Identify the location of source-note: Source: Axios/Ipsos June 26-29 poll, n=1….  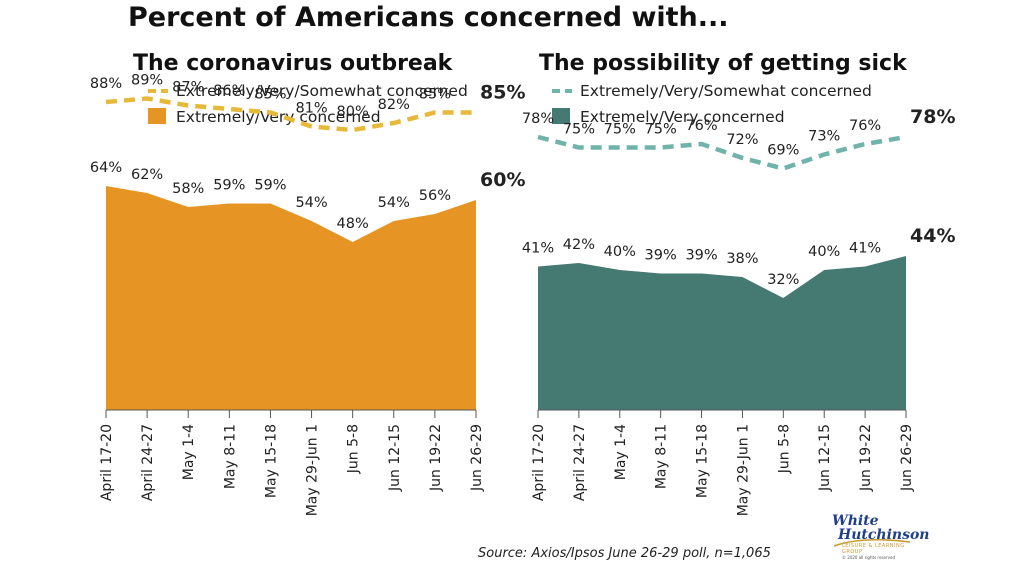
(624, 553).